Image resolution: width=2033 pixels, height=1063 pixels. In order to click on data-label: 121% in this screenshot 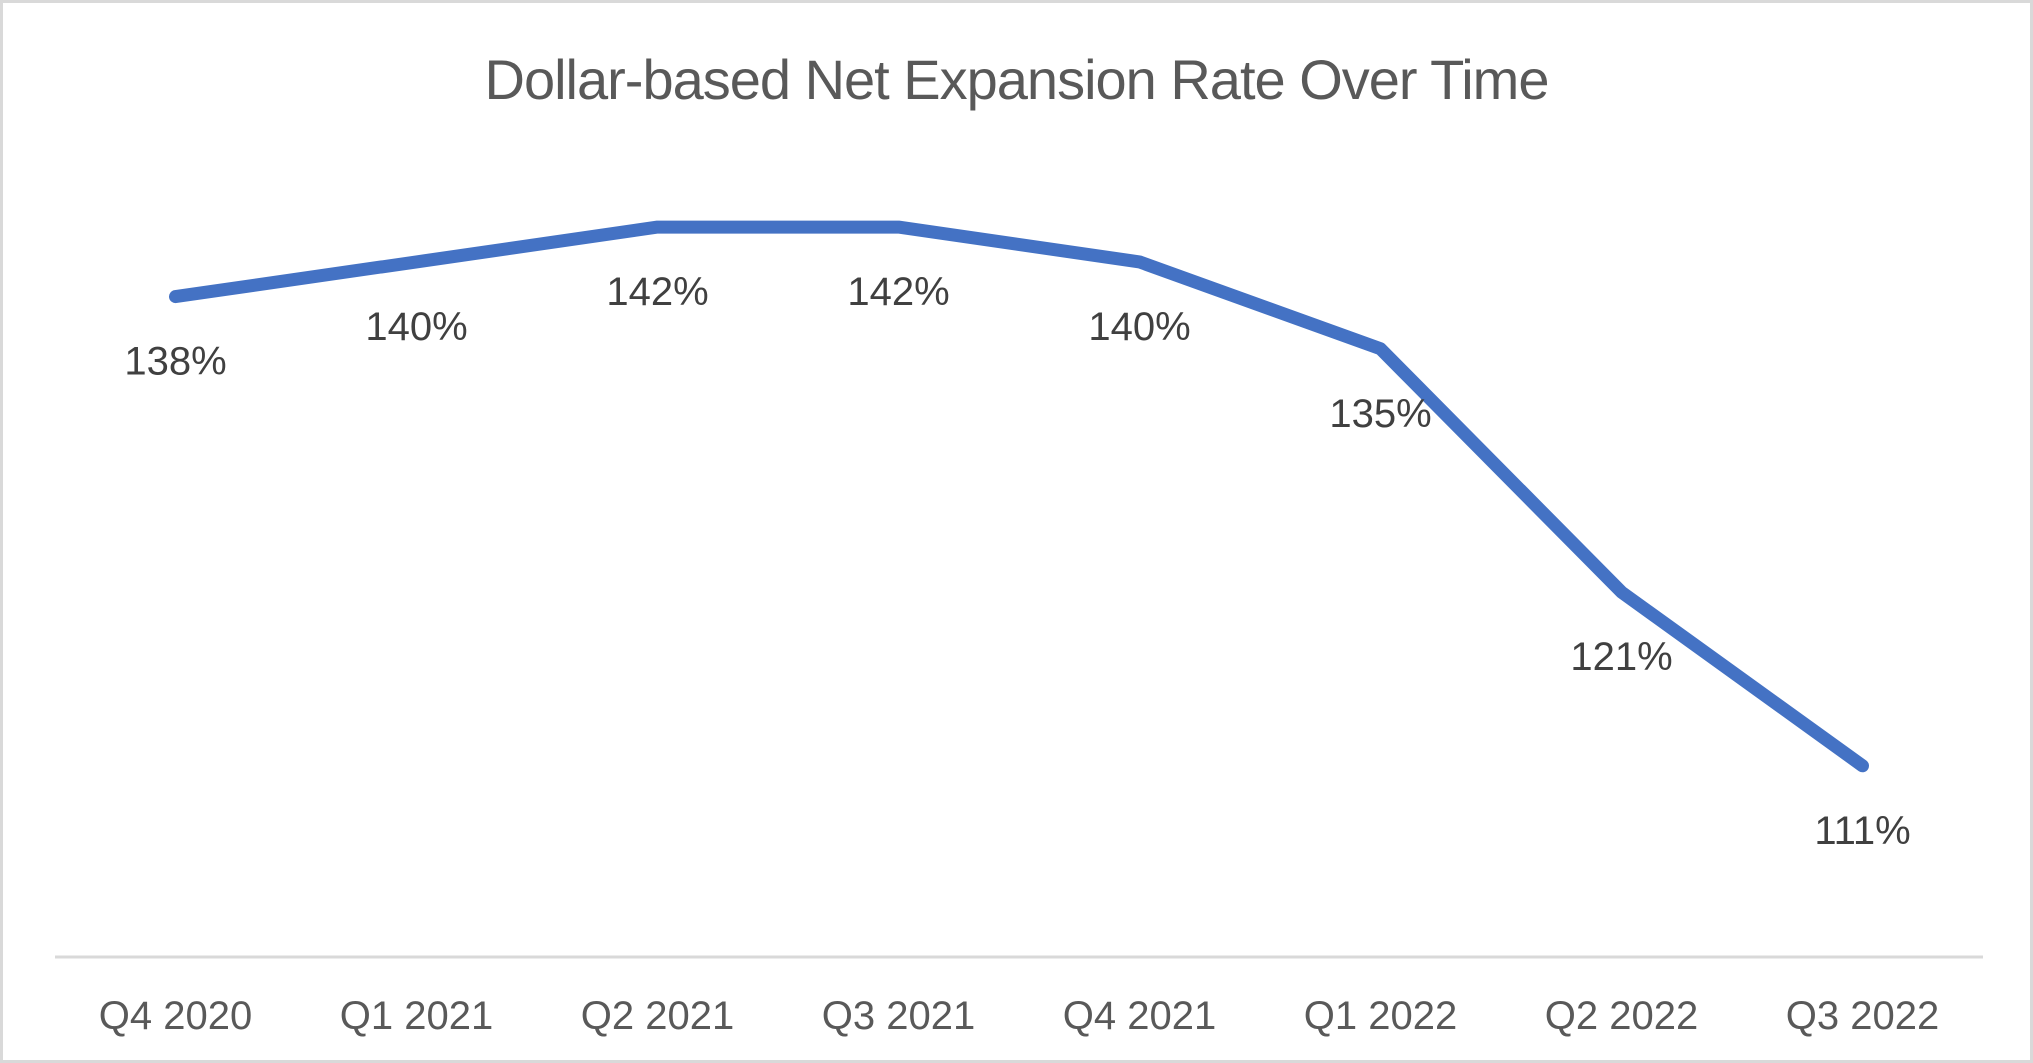, I will do `click(1621, 657)`.